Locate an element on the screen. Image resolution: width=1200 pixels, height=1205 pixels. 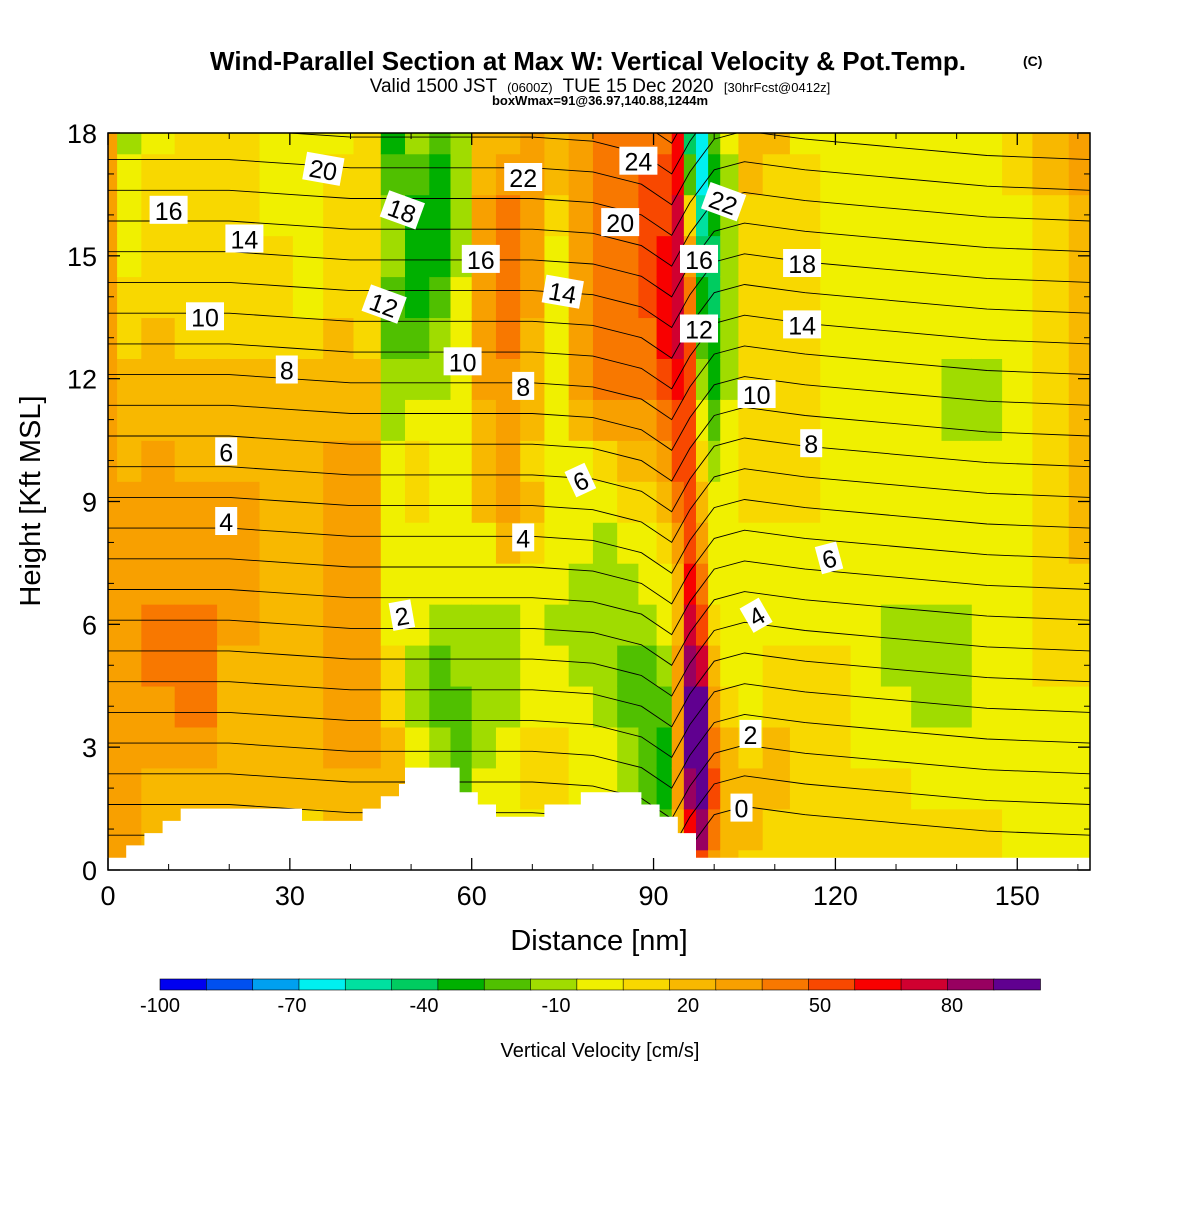
contour-label-text: 6 is located at coordinates (226, 453).